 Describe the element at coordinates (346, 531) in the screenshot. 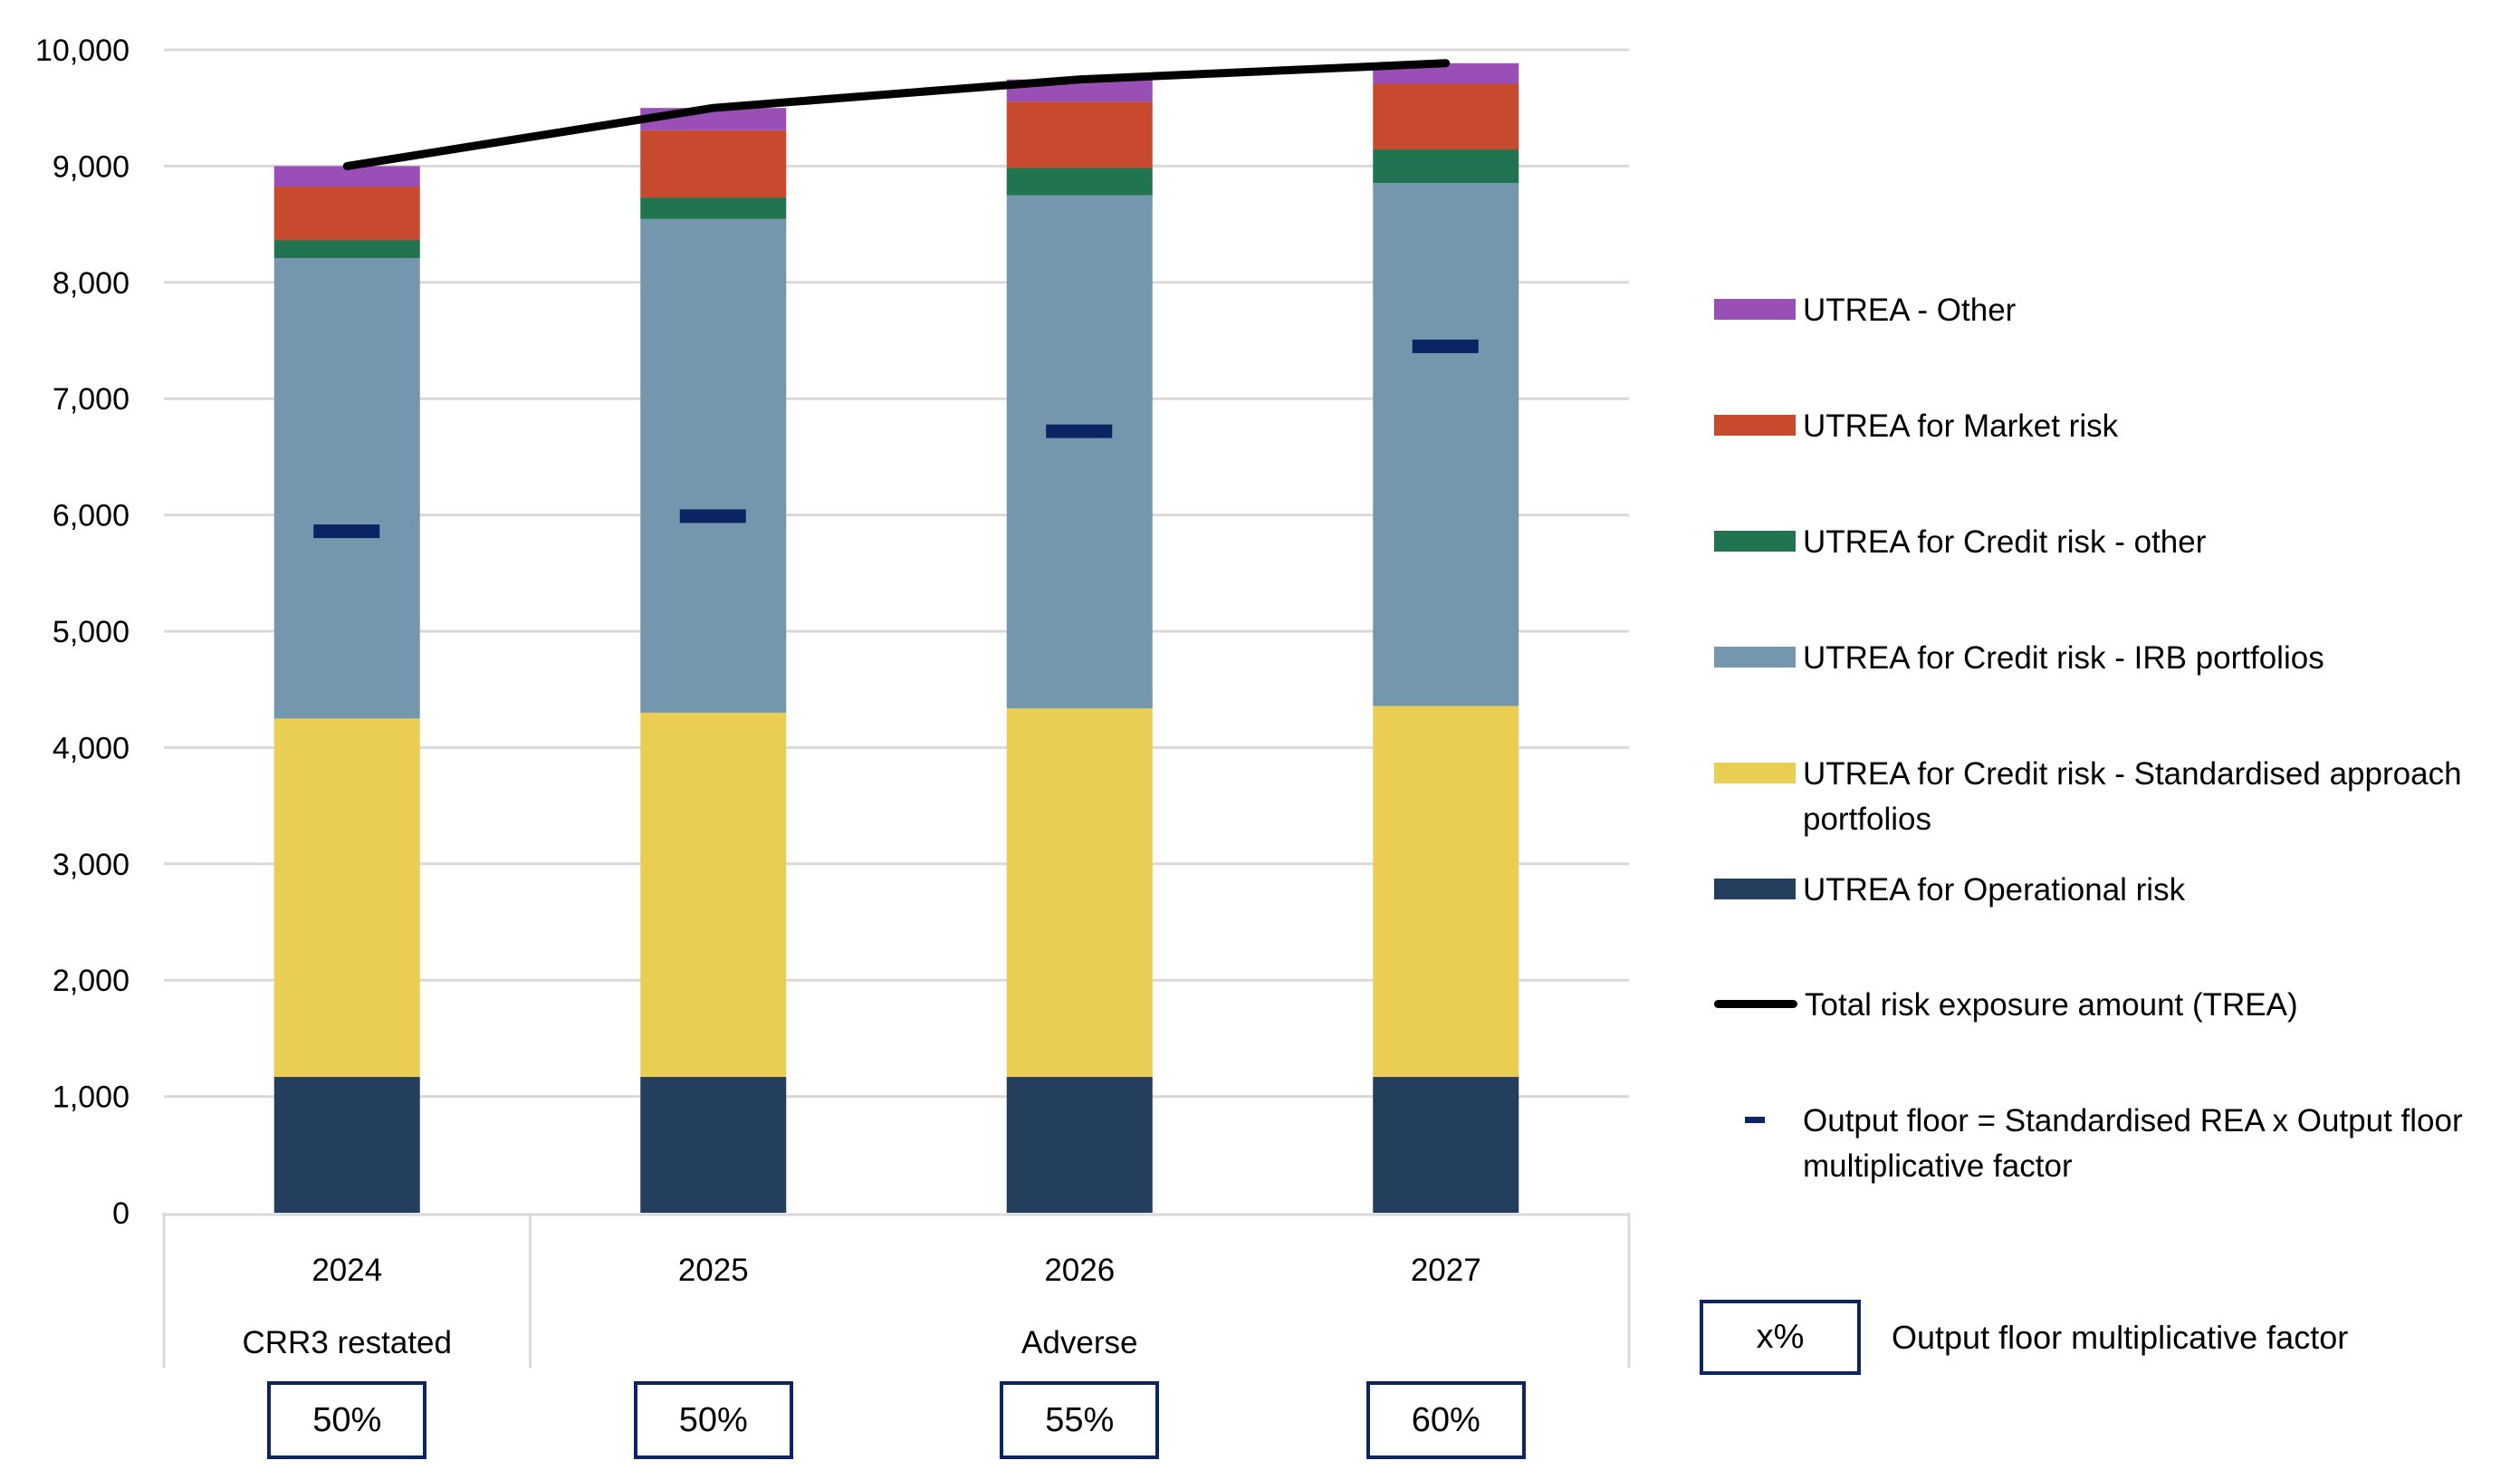

I see `output-floor-marker-2024` at that location.